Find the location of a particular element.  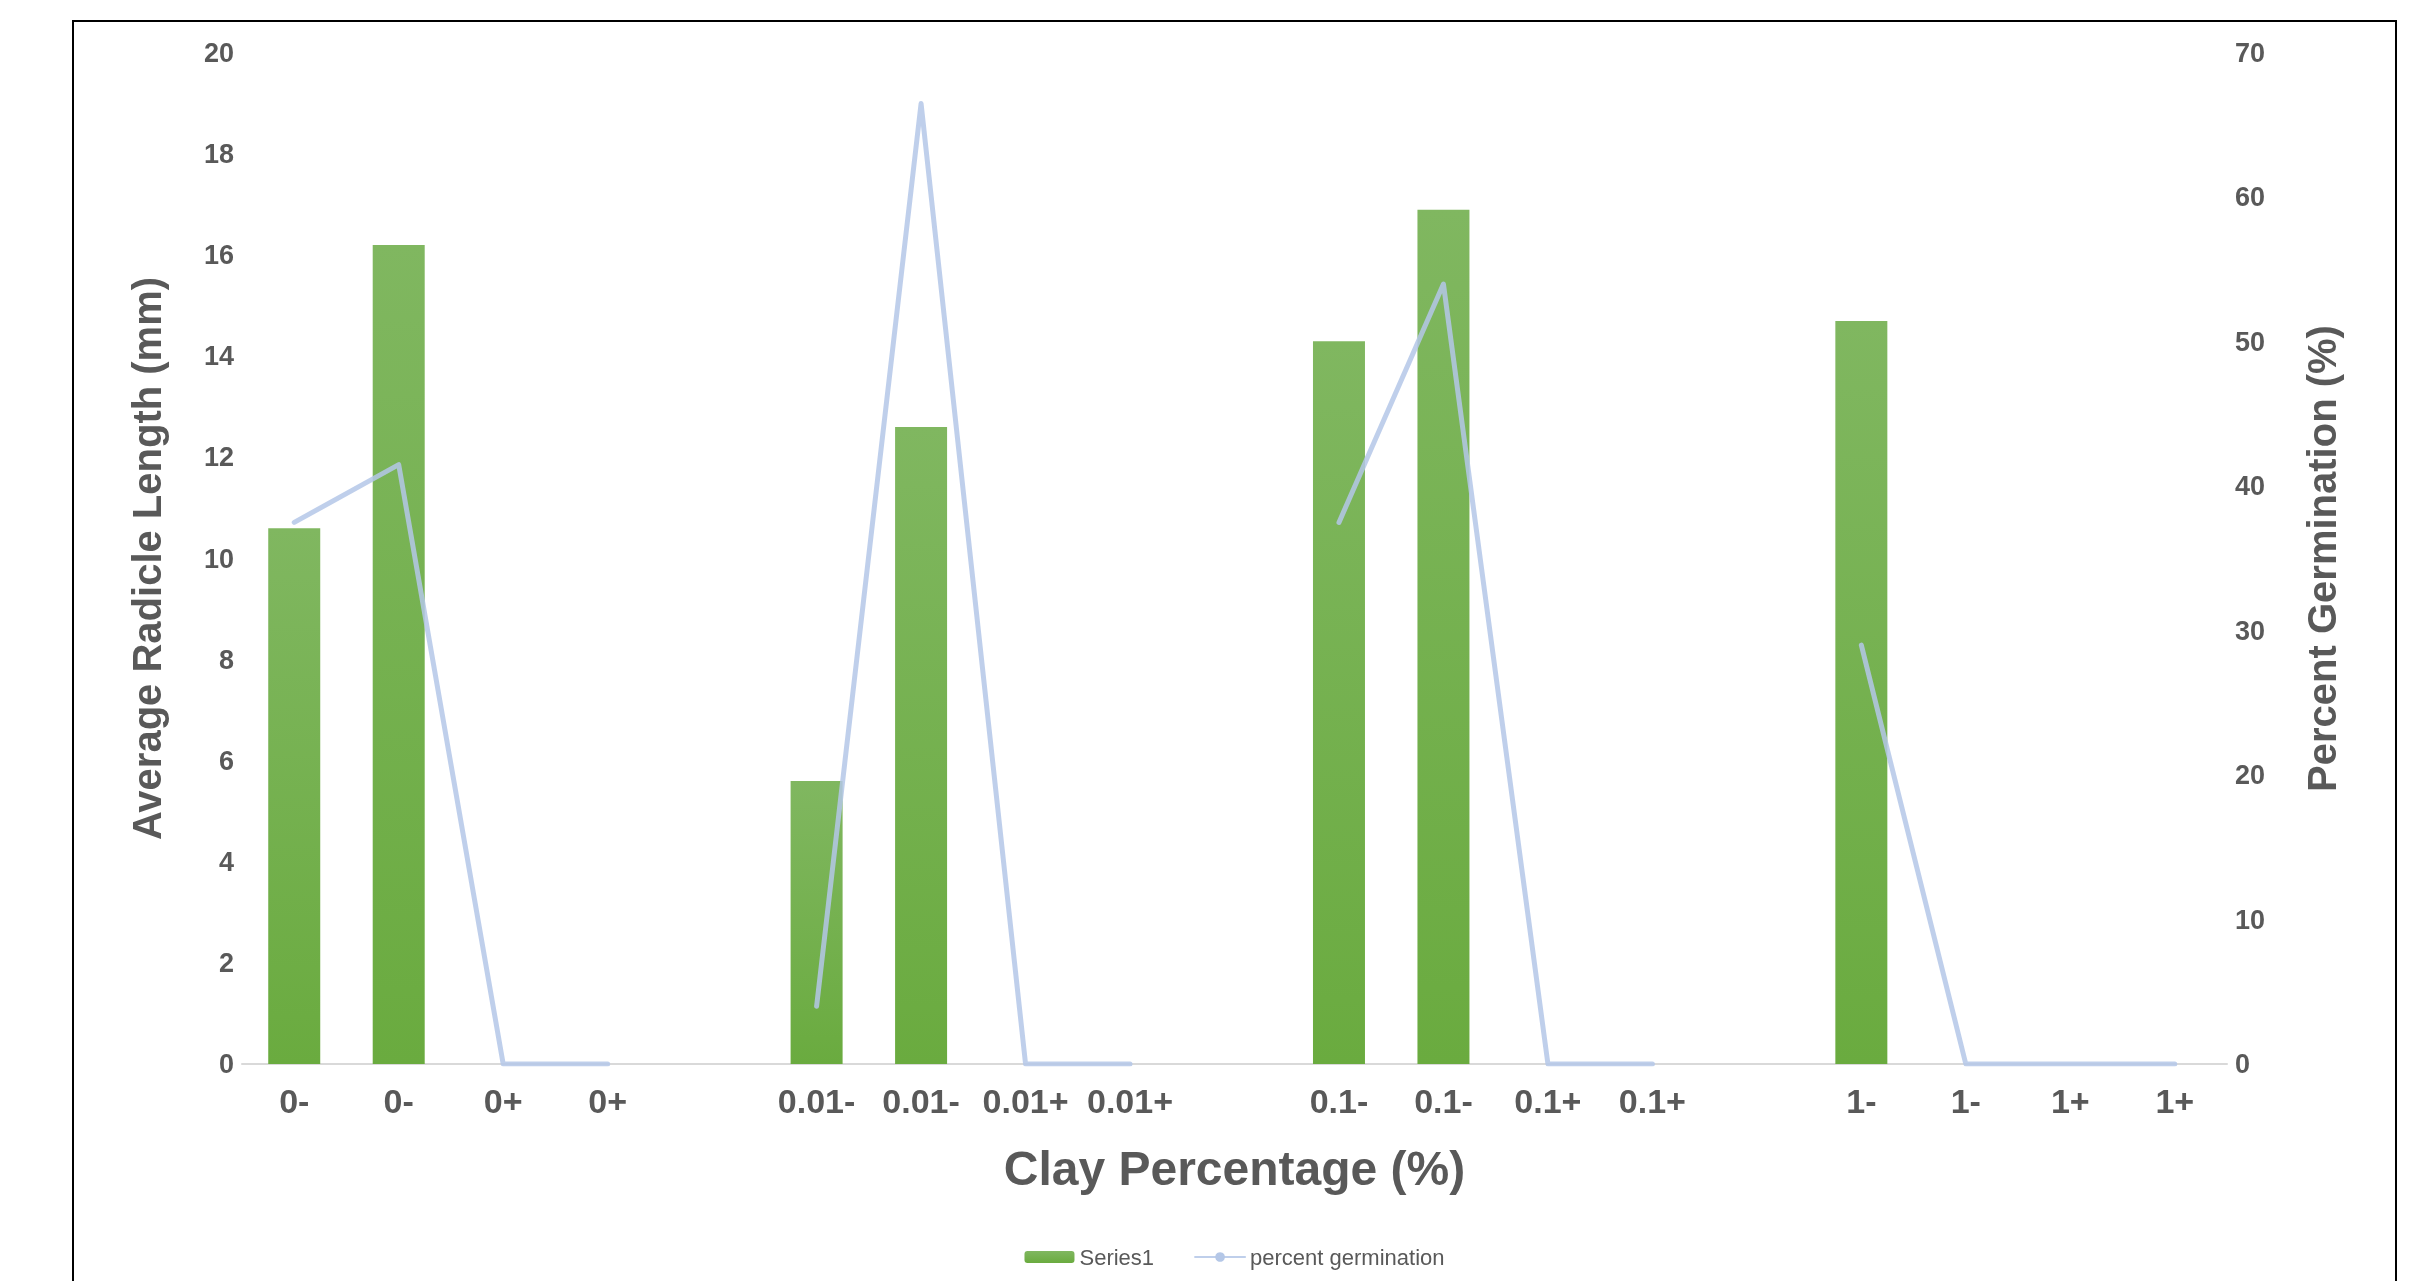

y-tick-label: 4 is located at coordinates (226, 861).